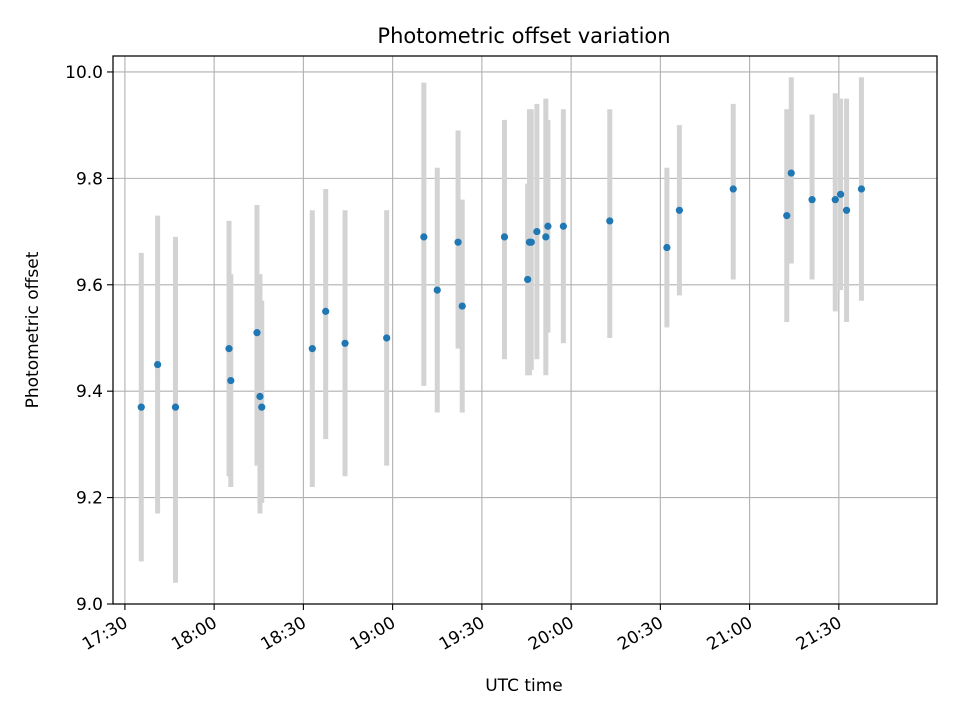  I want to click on x-tick-label: 21:00, so click(730, 634).